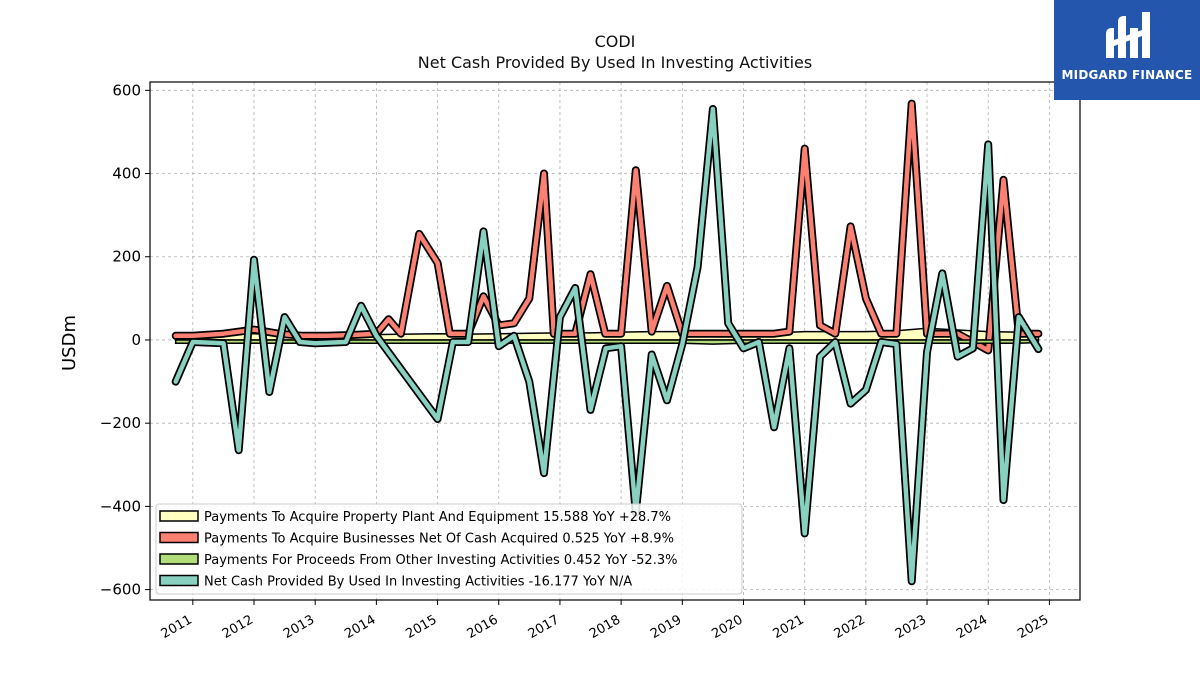 The image size is (1200, 675). What do you see at coordinates (666, 627) in the screenshot?
I see `x-tick-label: 2019` at bounding box center [666, 627].